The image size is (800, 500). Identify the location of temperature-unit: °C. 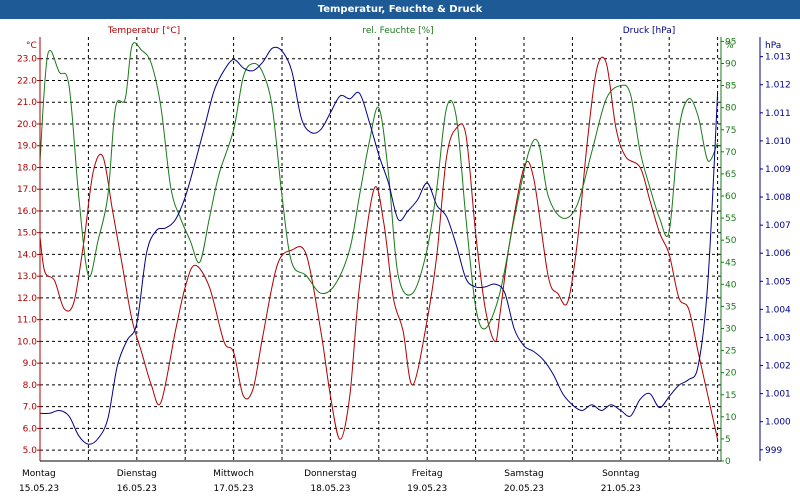
(31, 46).